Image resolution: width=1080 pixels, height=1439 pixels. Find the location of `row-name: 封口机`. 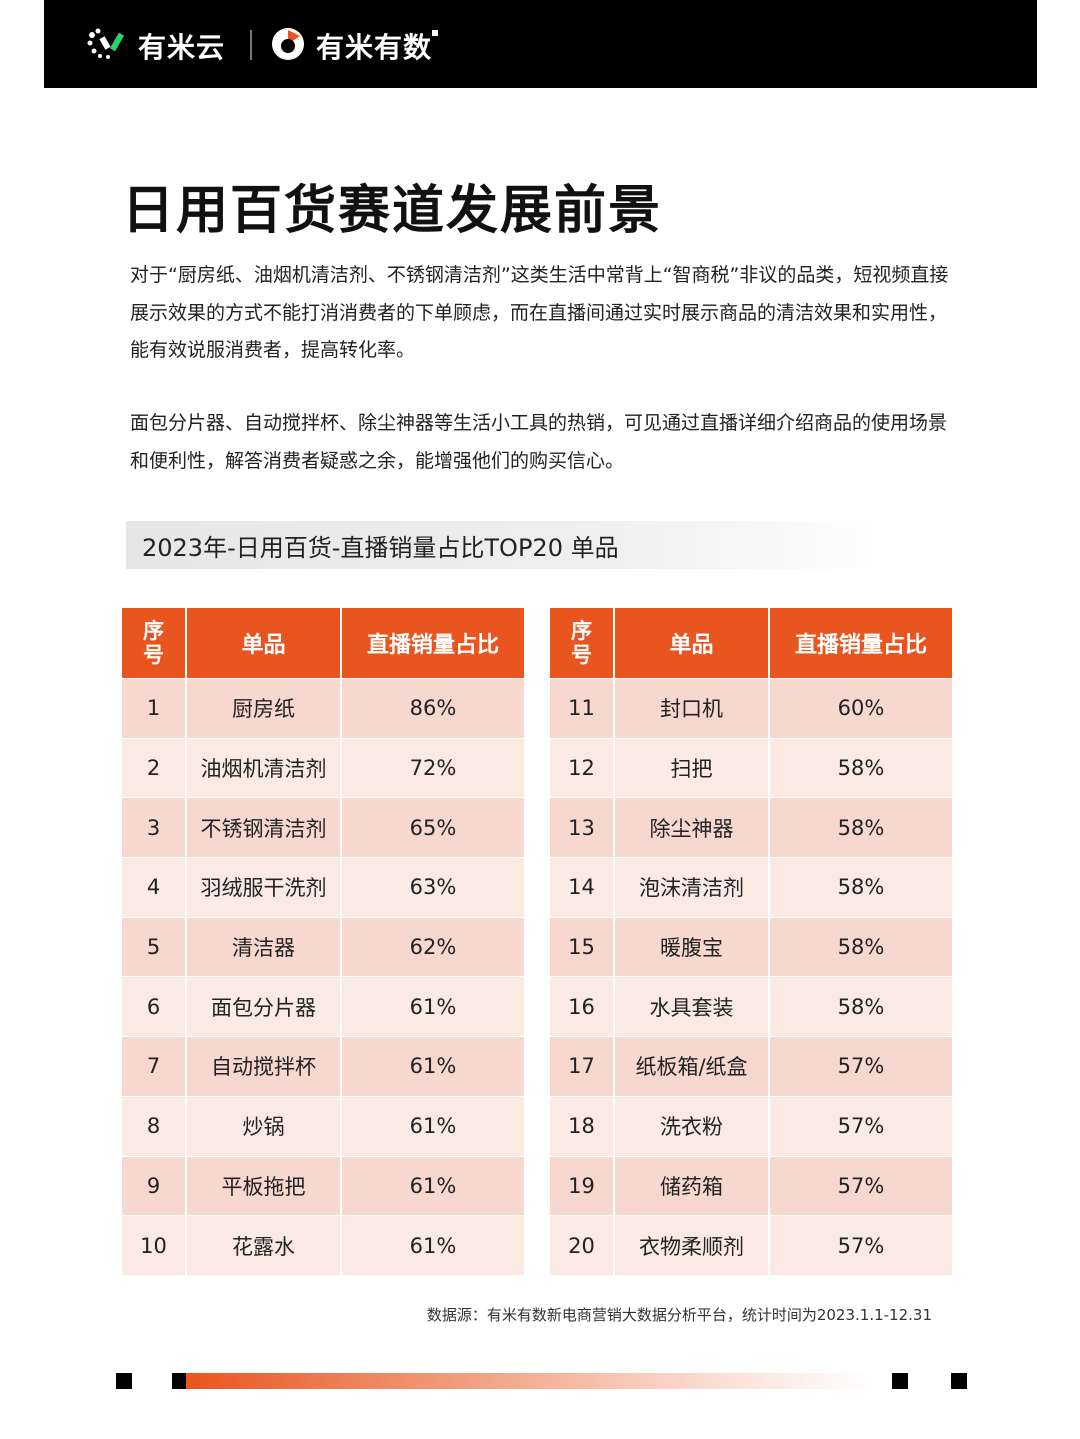

row-name: 封口机 is located at coordinates (692, 708).